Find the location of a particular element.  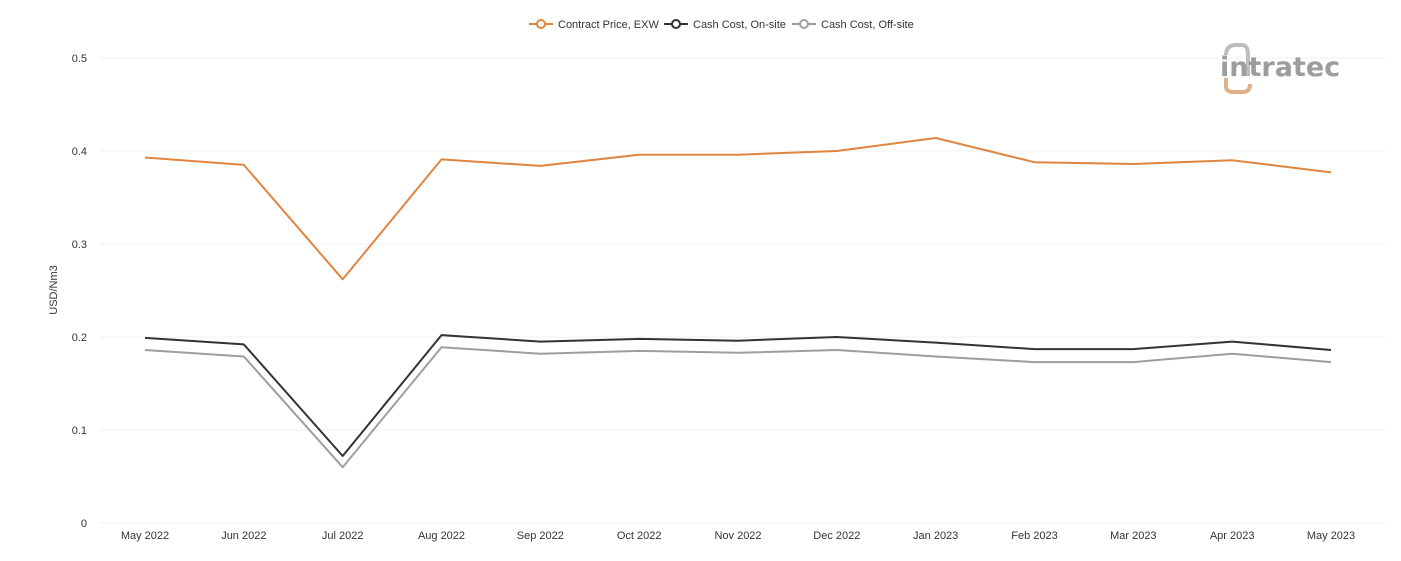

x-tick-label: Apr 2023 is located at coordinates (1232, 536).